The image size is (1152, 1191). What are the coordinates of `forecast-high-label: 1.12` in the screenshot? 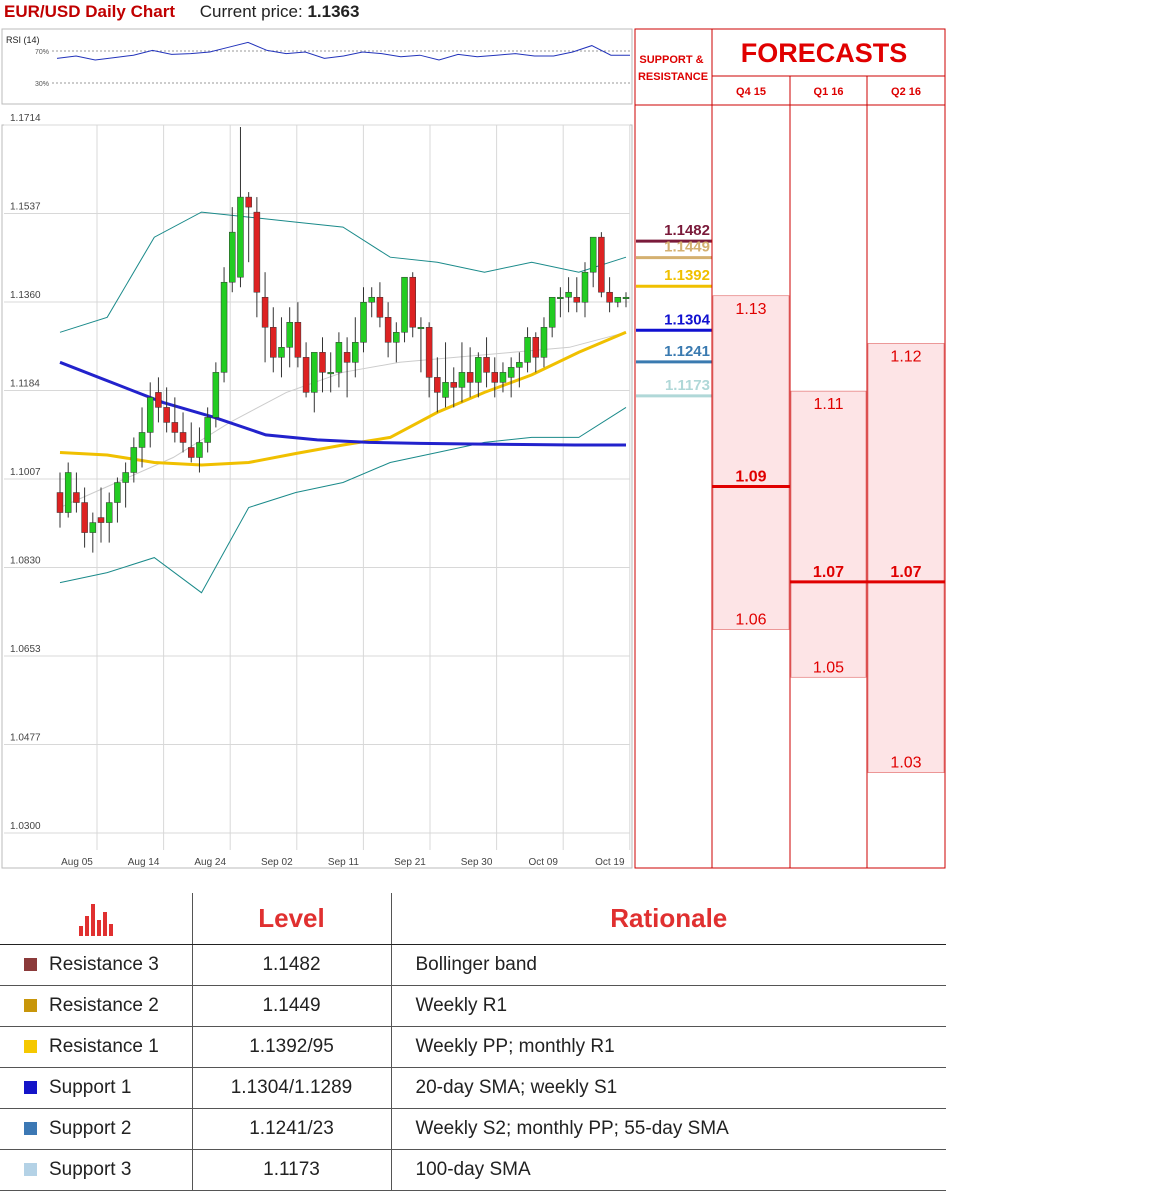 It's located at (905, 356).